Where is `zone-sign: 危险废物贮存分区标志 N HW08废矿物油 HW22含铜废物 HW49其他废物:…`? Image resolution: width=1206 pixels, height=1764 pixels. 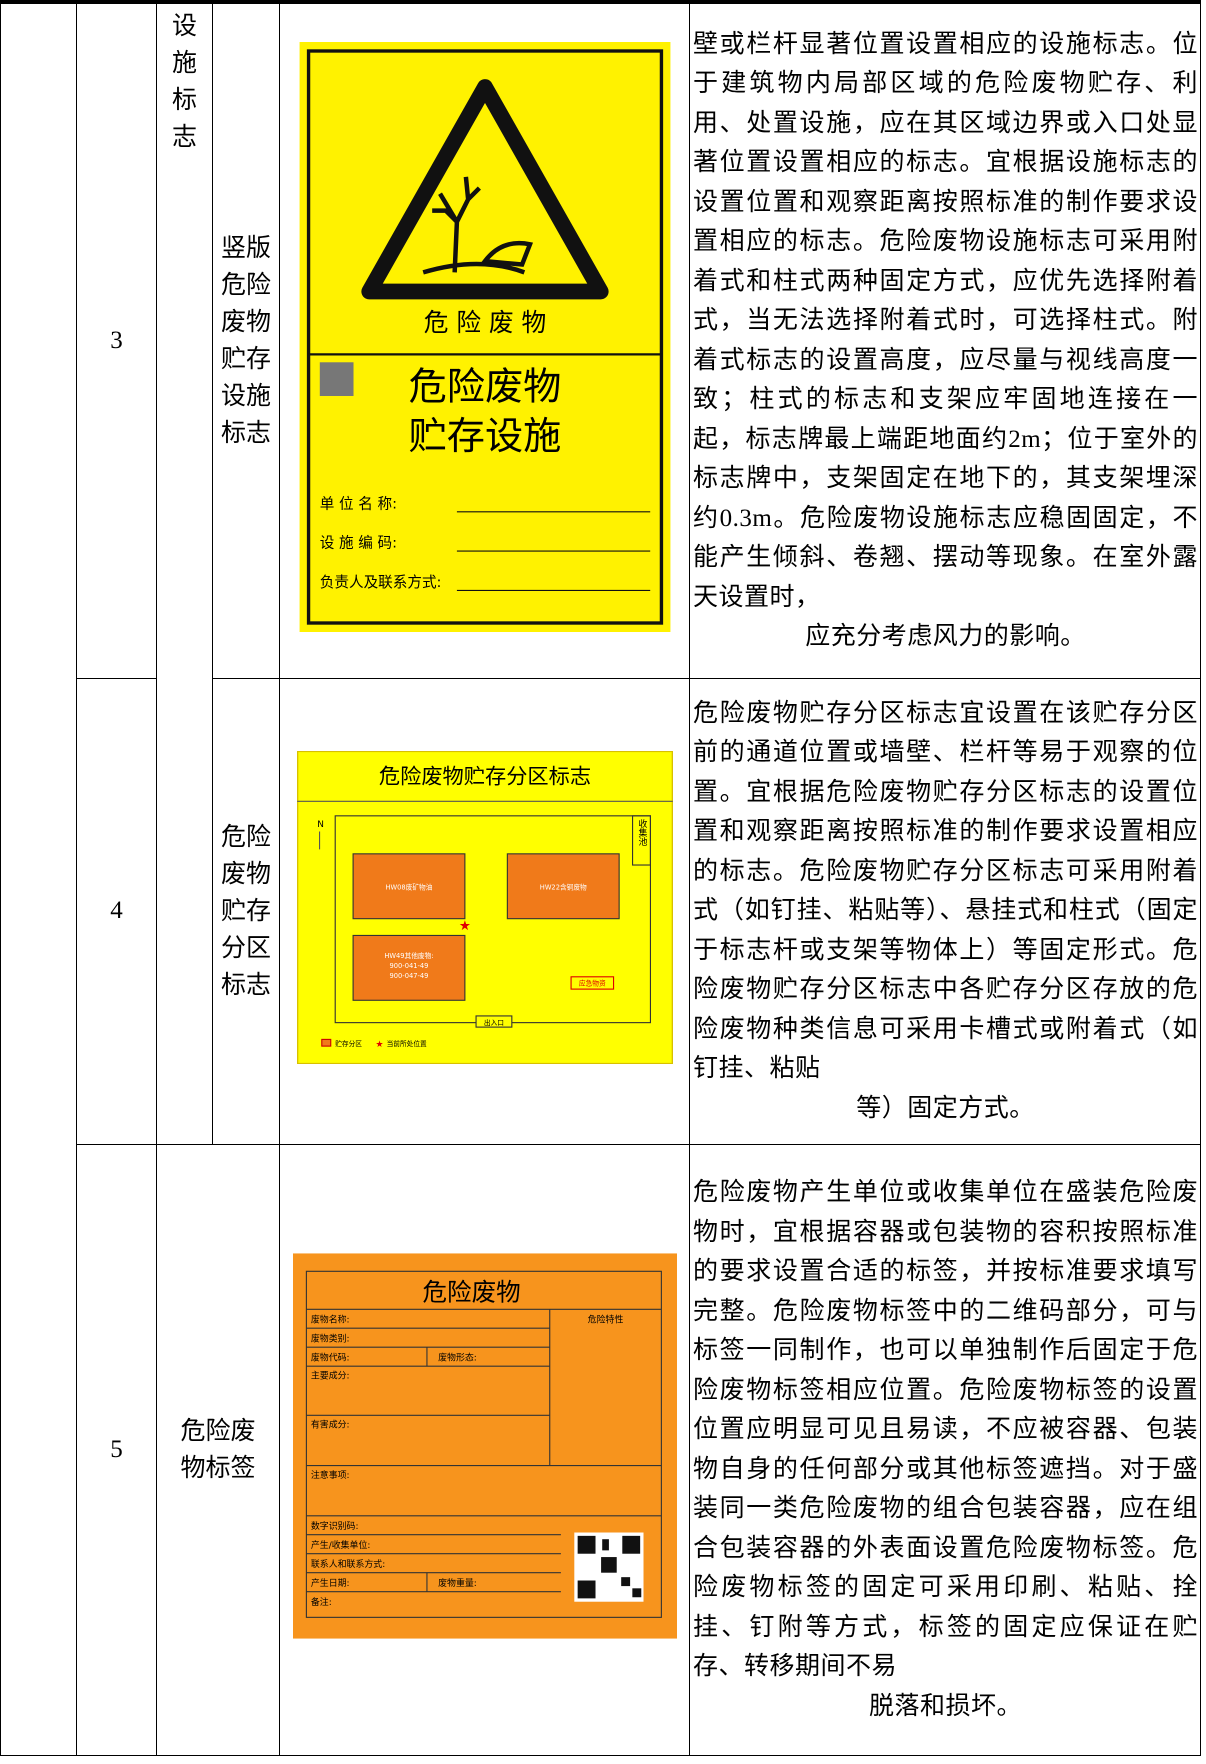
zone-sign: 危险废物贮存分区标志 N HW08废矿物油 HW22含铜废物 HW49其他废物:… is located at coordinates (484, 907).